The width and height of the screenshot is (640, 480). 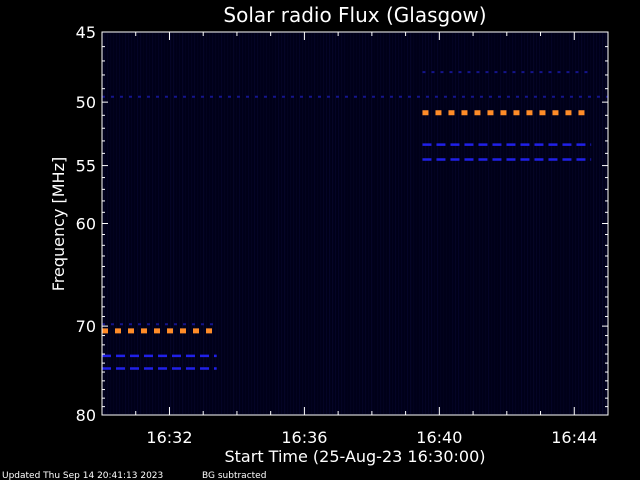 What do you see at coordinates (86, 224) in the screenshot?
I see `y-tick-label: 60` at bounding box center [86, 224].